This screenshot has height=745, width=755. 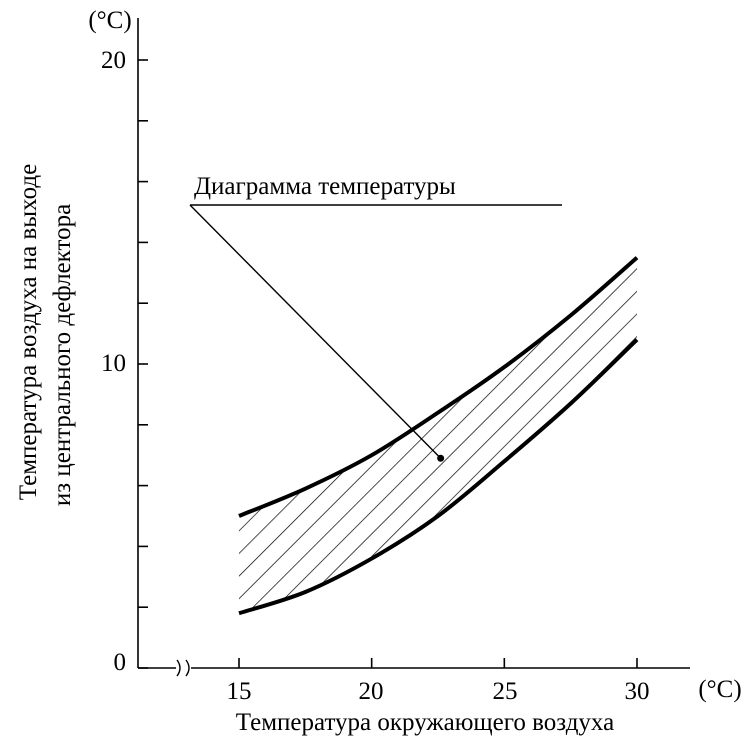 What do you see at coordinates (62, 355) in the screenshot?
I see `y-axis-title-line-2: из центрального дефлектора` at bounding box center [62, 355].